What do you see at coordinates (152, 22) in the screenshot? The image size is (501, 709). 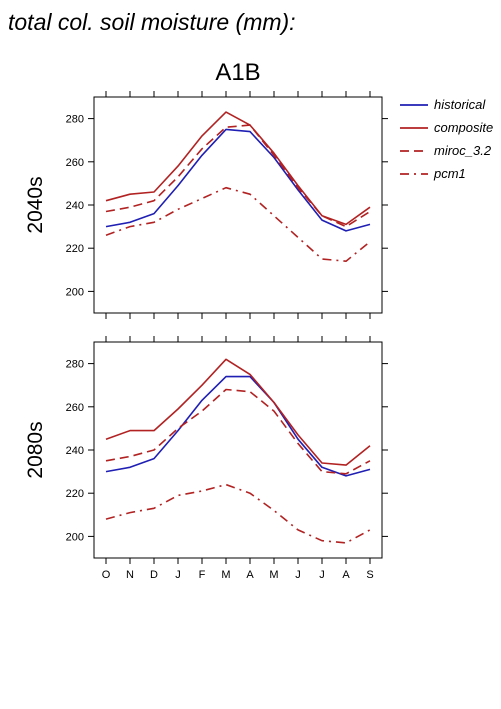 I see `page-title: total col. soil moisture (mm):` at bounding box center [152, 22].